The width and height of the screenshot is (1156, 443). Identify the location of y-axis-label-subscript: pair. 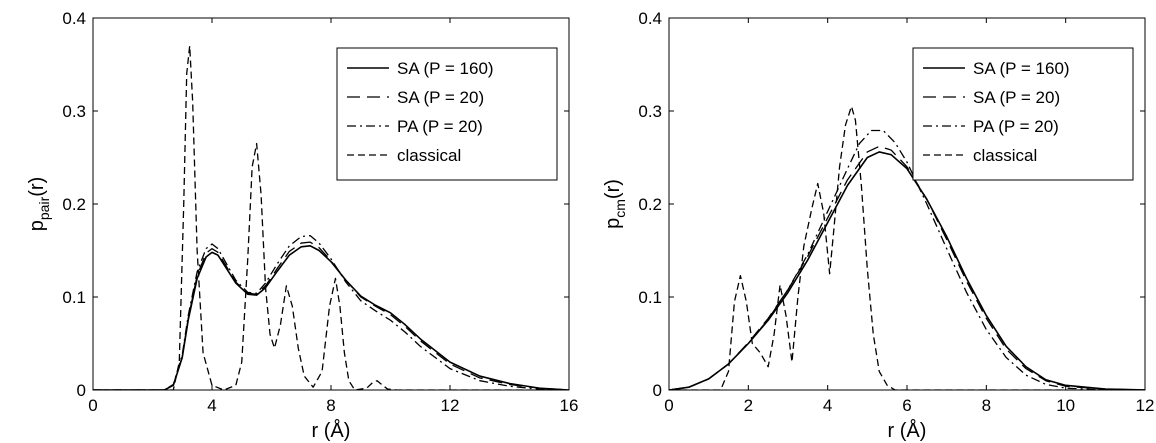
(44, 208).